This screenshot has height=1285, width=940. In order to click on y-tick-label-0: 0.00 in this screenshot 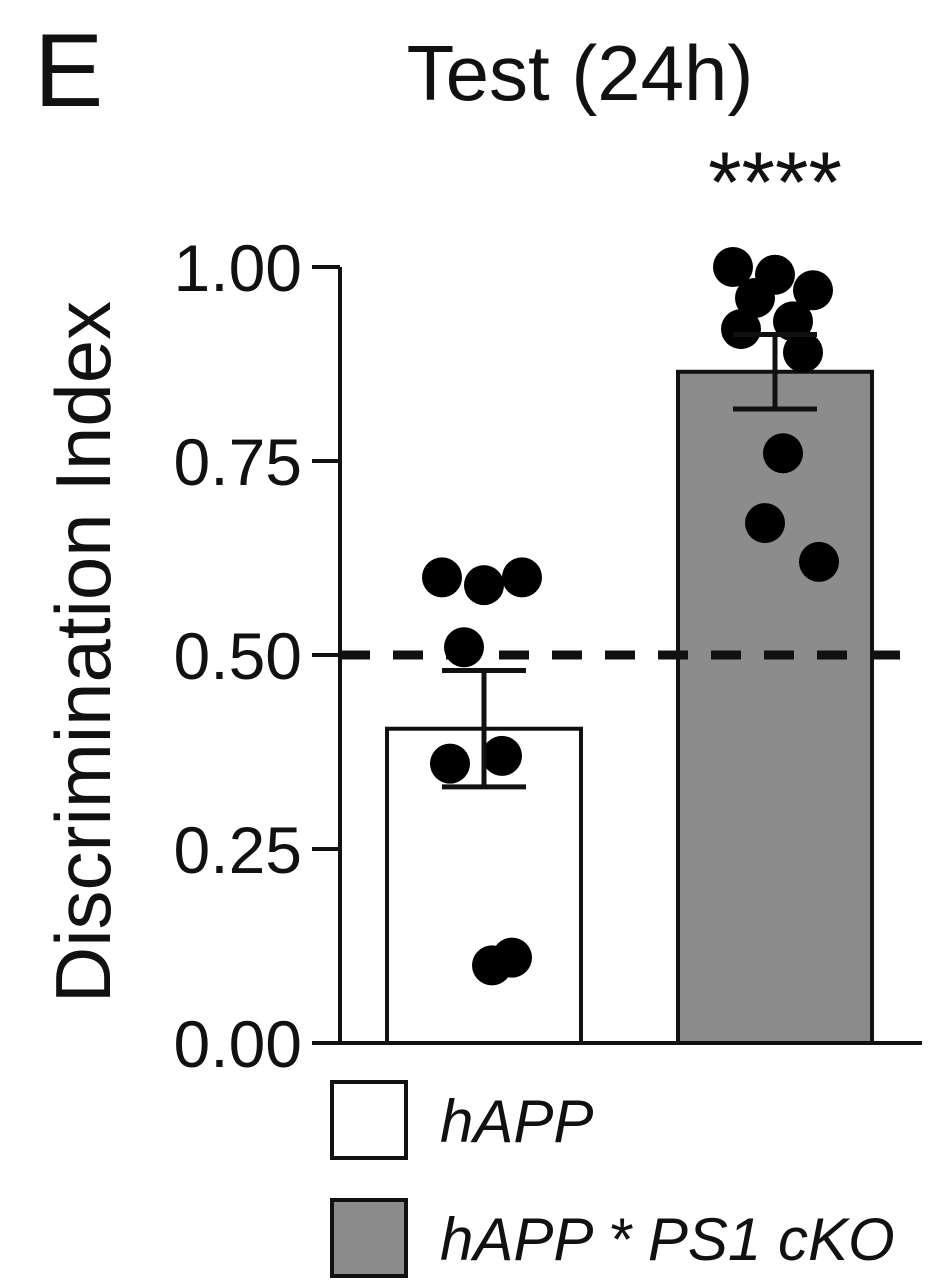, I will do `click(238, 1044)`.